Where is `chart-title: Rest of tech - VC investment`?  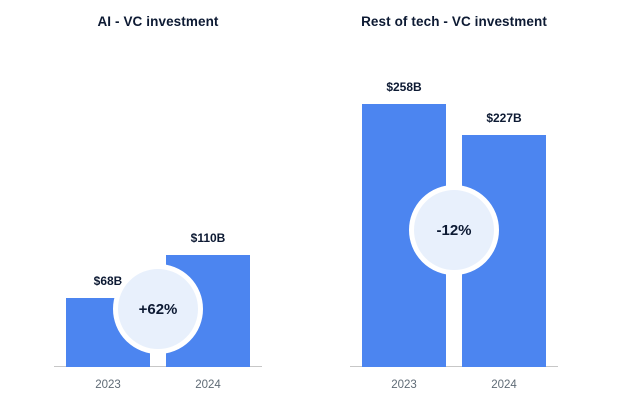
chart-title: Rest of tech - VC investment is located at coordinates (454, 21).